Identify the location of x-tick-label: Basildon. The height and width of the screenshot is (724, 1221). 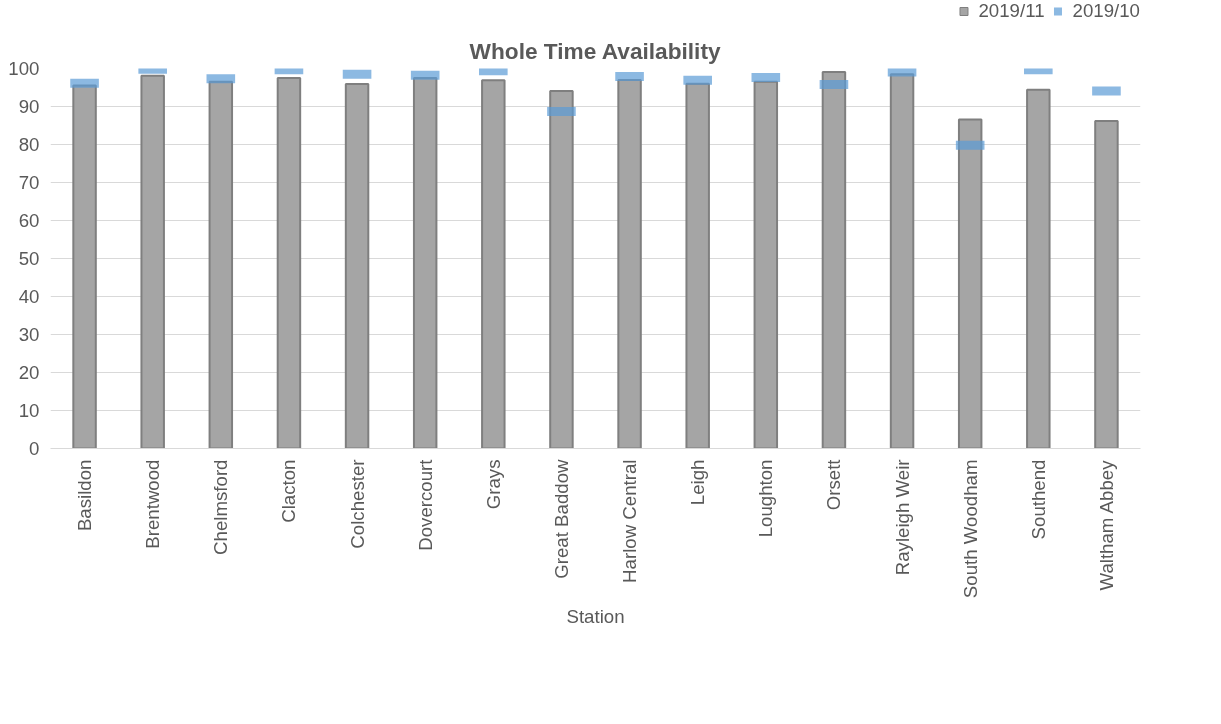
(85, 495).